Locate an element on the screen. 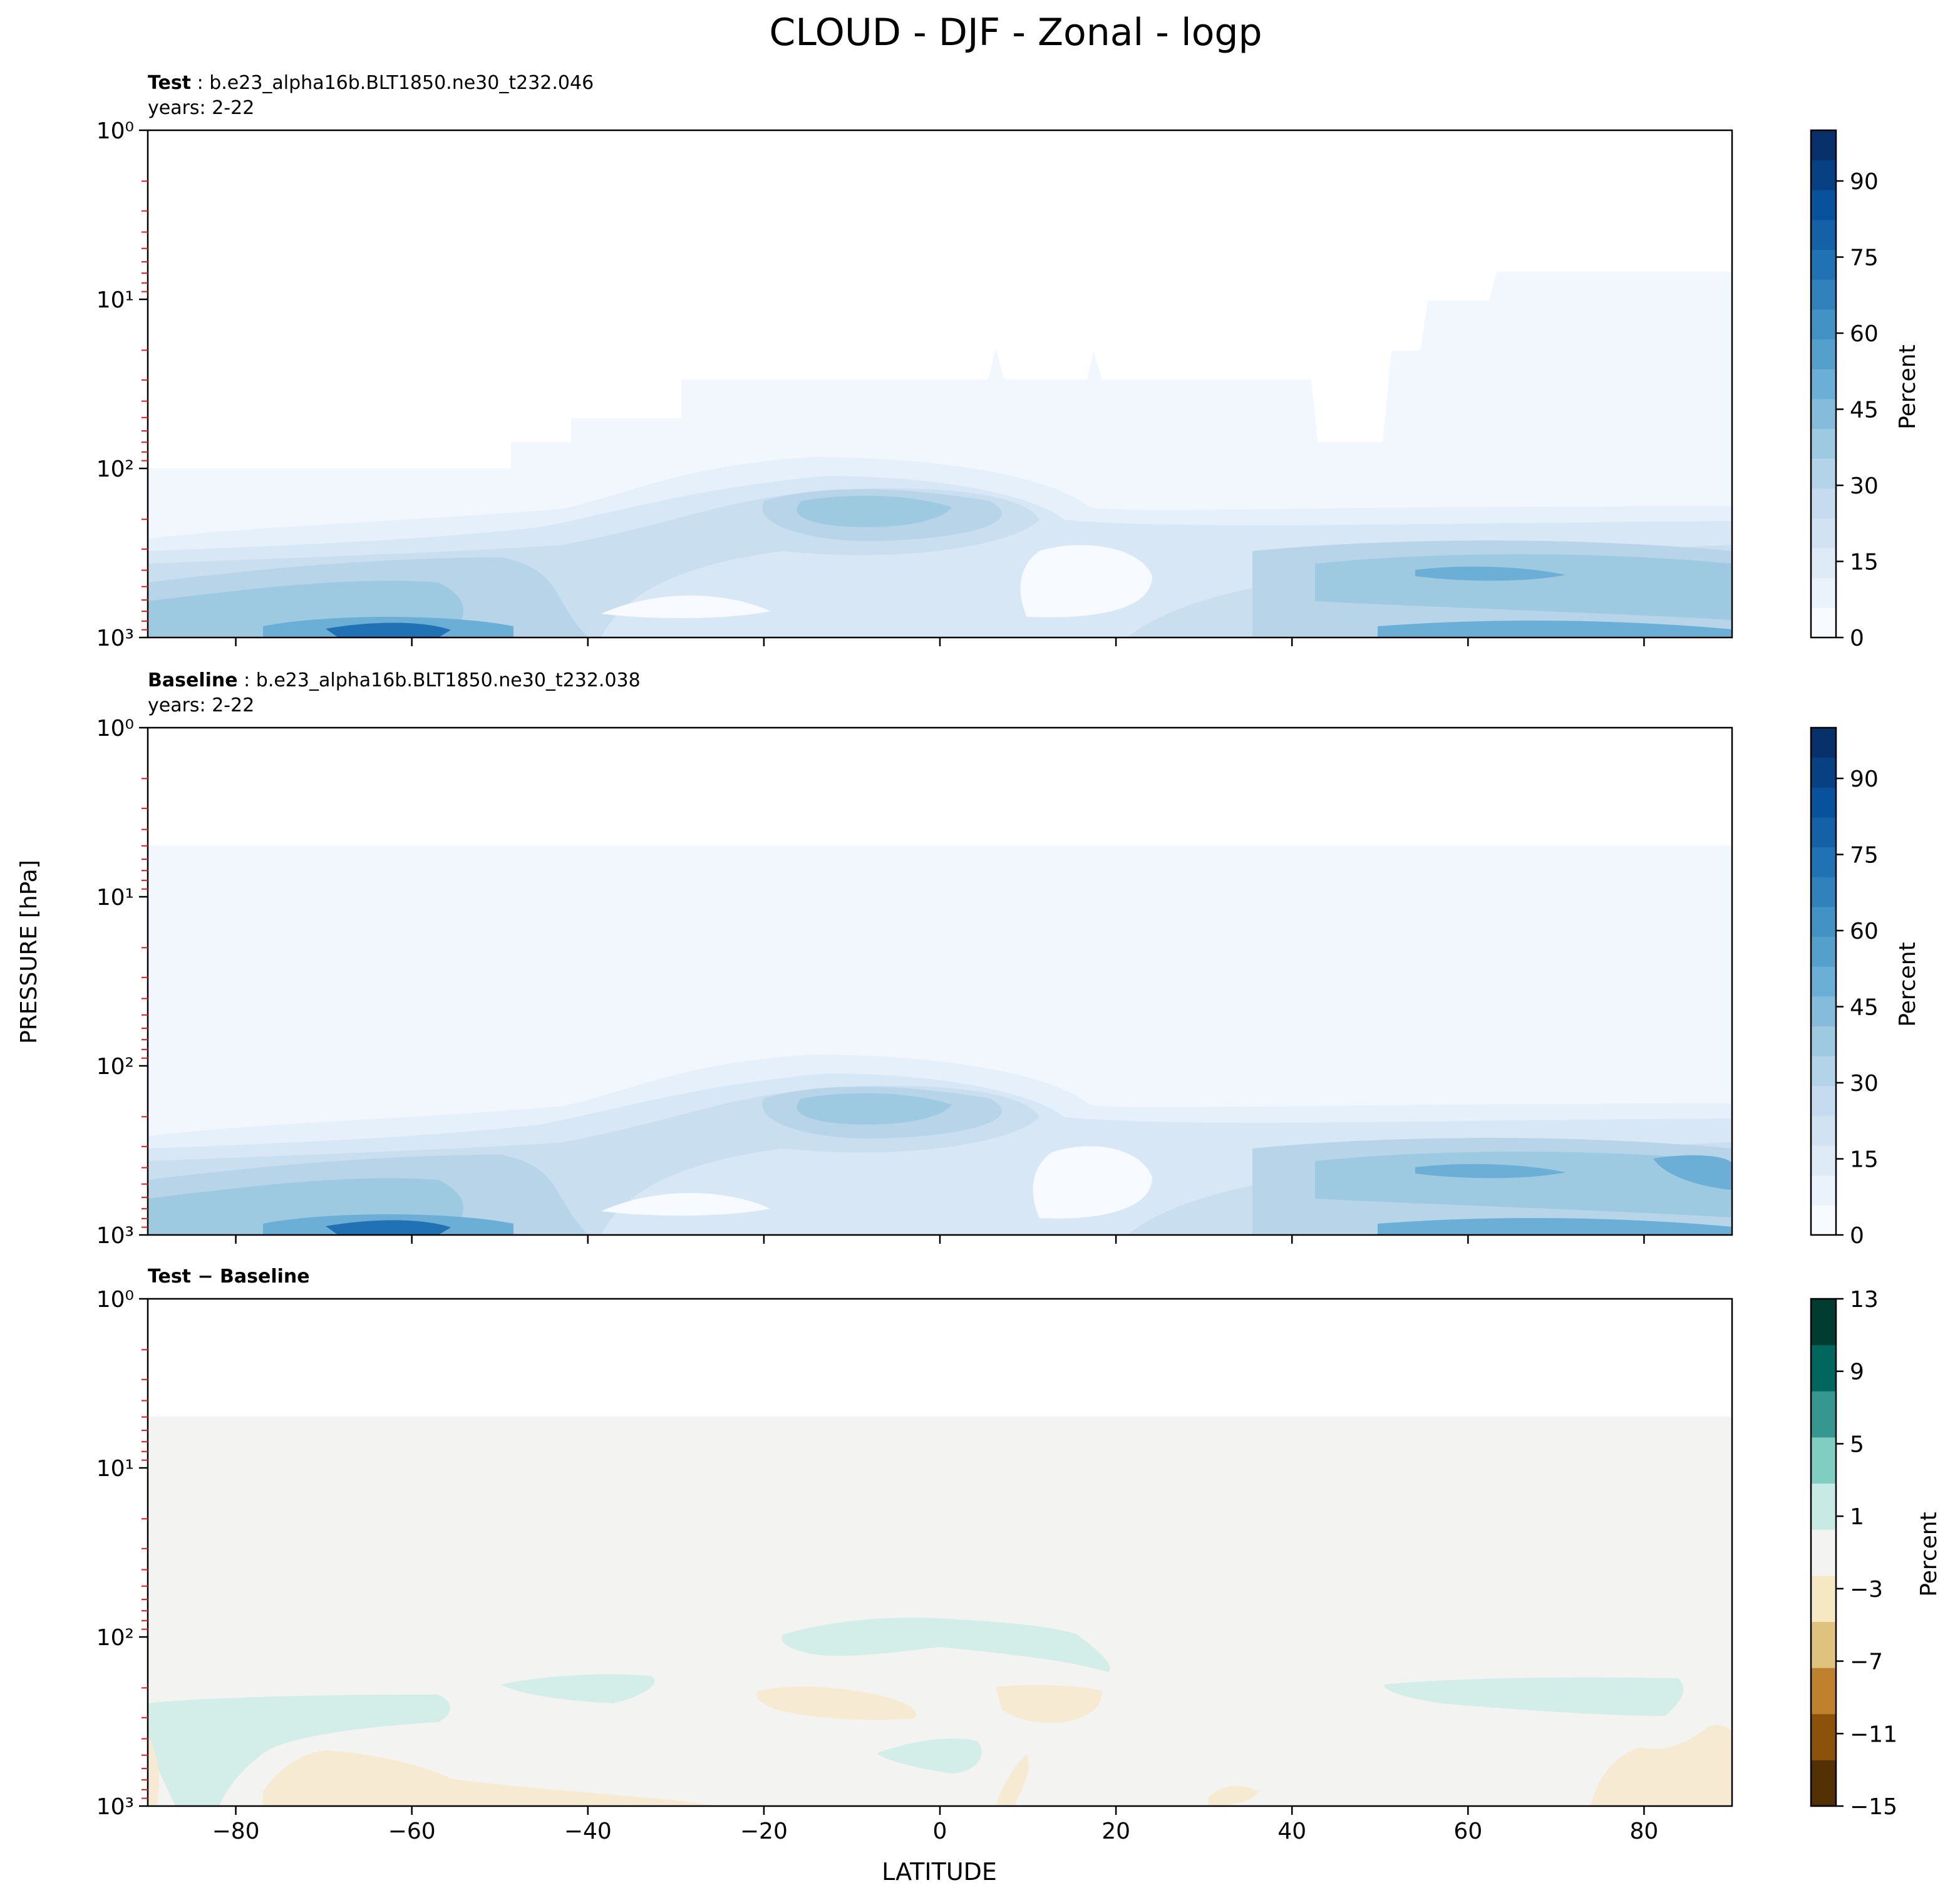 The height and width of the screenshot is (1900, 1960). colorbar-tick-label: 9 is located at coordinates (1857, 1372).